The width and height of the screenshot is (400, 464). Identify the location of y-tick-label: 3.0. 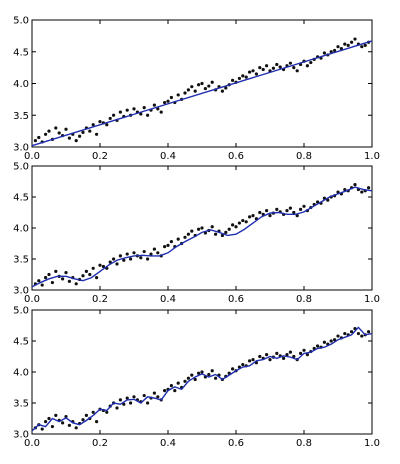
(21, 148).